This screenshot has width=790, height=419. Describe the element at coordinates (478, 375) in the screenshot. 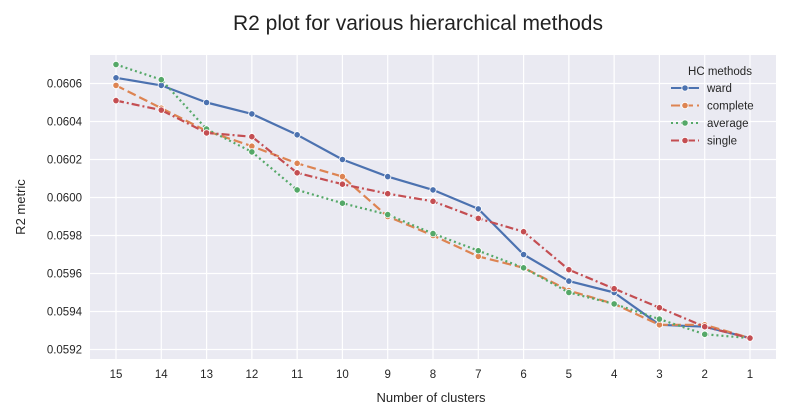

I see `x-tick-label: 7` at that location.